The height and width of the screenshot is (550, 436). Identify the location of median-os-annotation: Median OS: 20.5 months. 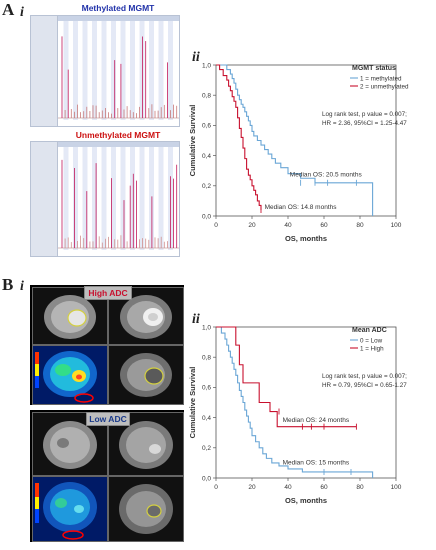
(326, 175).